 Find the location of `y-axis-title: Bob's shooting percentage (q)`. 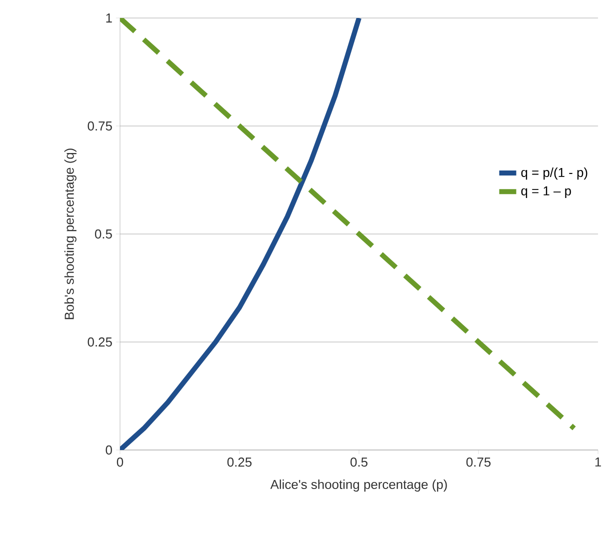

y-axis-title: Bob's shooting percentage (q) is located at coordinates (70, 234).